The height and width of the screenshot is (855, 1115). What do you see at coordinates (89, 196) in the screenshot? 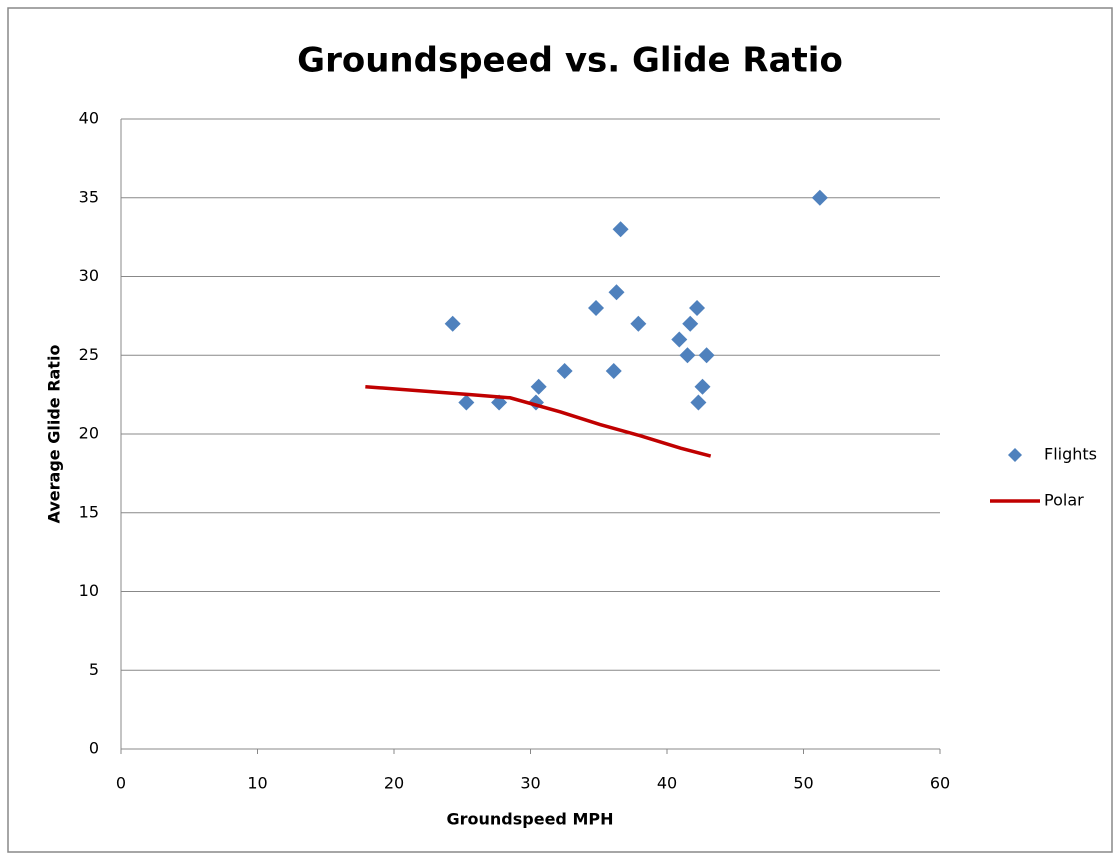
I see `y-tick-label: 35` at bounding box center [89, 196].